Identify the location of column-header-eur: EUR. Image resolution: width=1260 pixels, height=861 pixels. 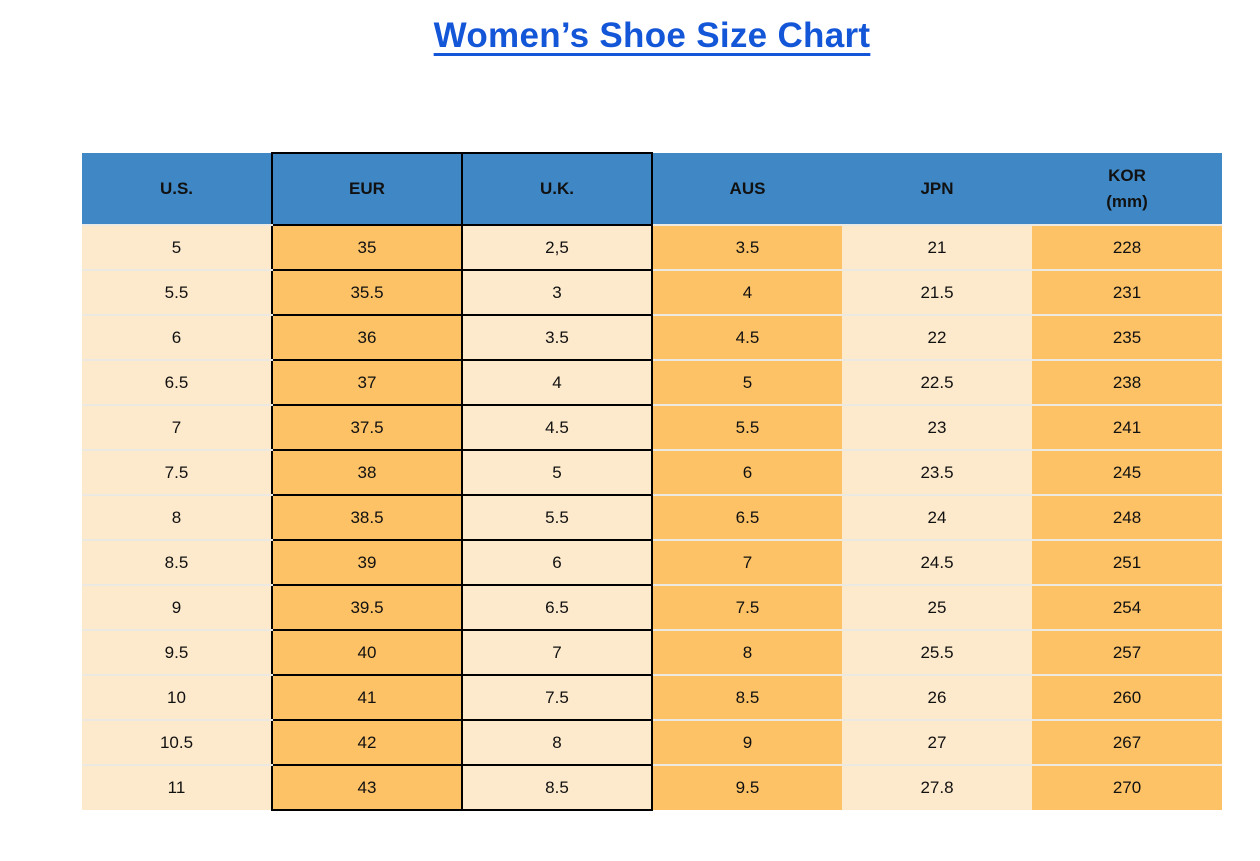
(367, 189).